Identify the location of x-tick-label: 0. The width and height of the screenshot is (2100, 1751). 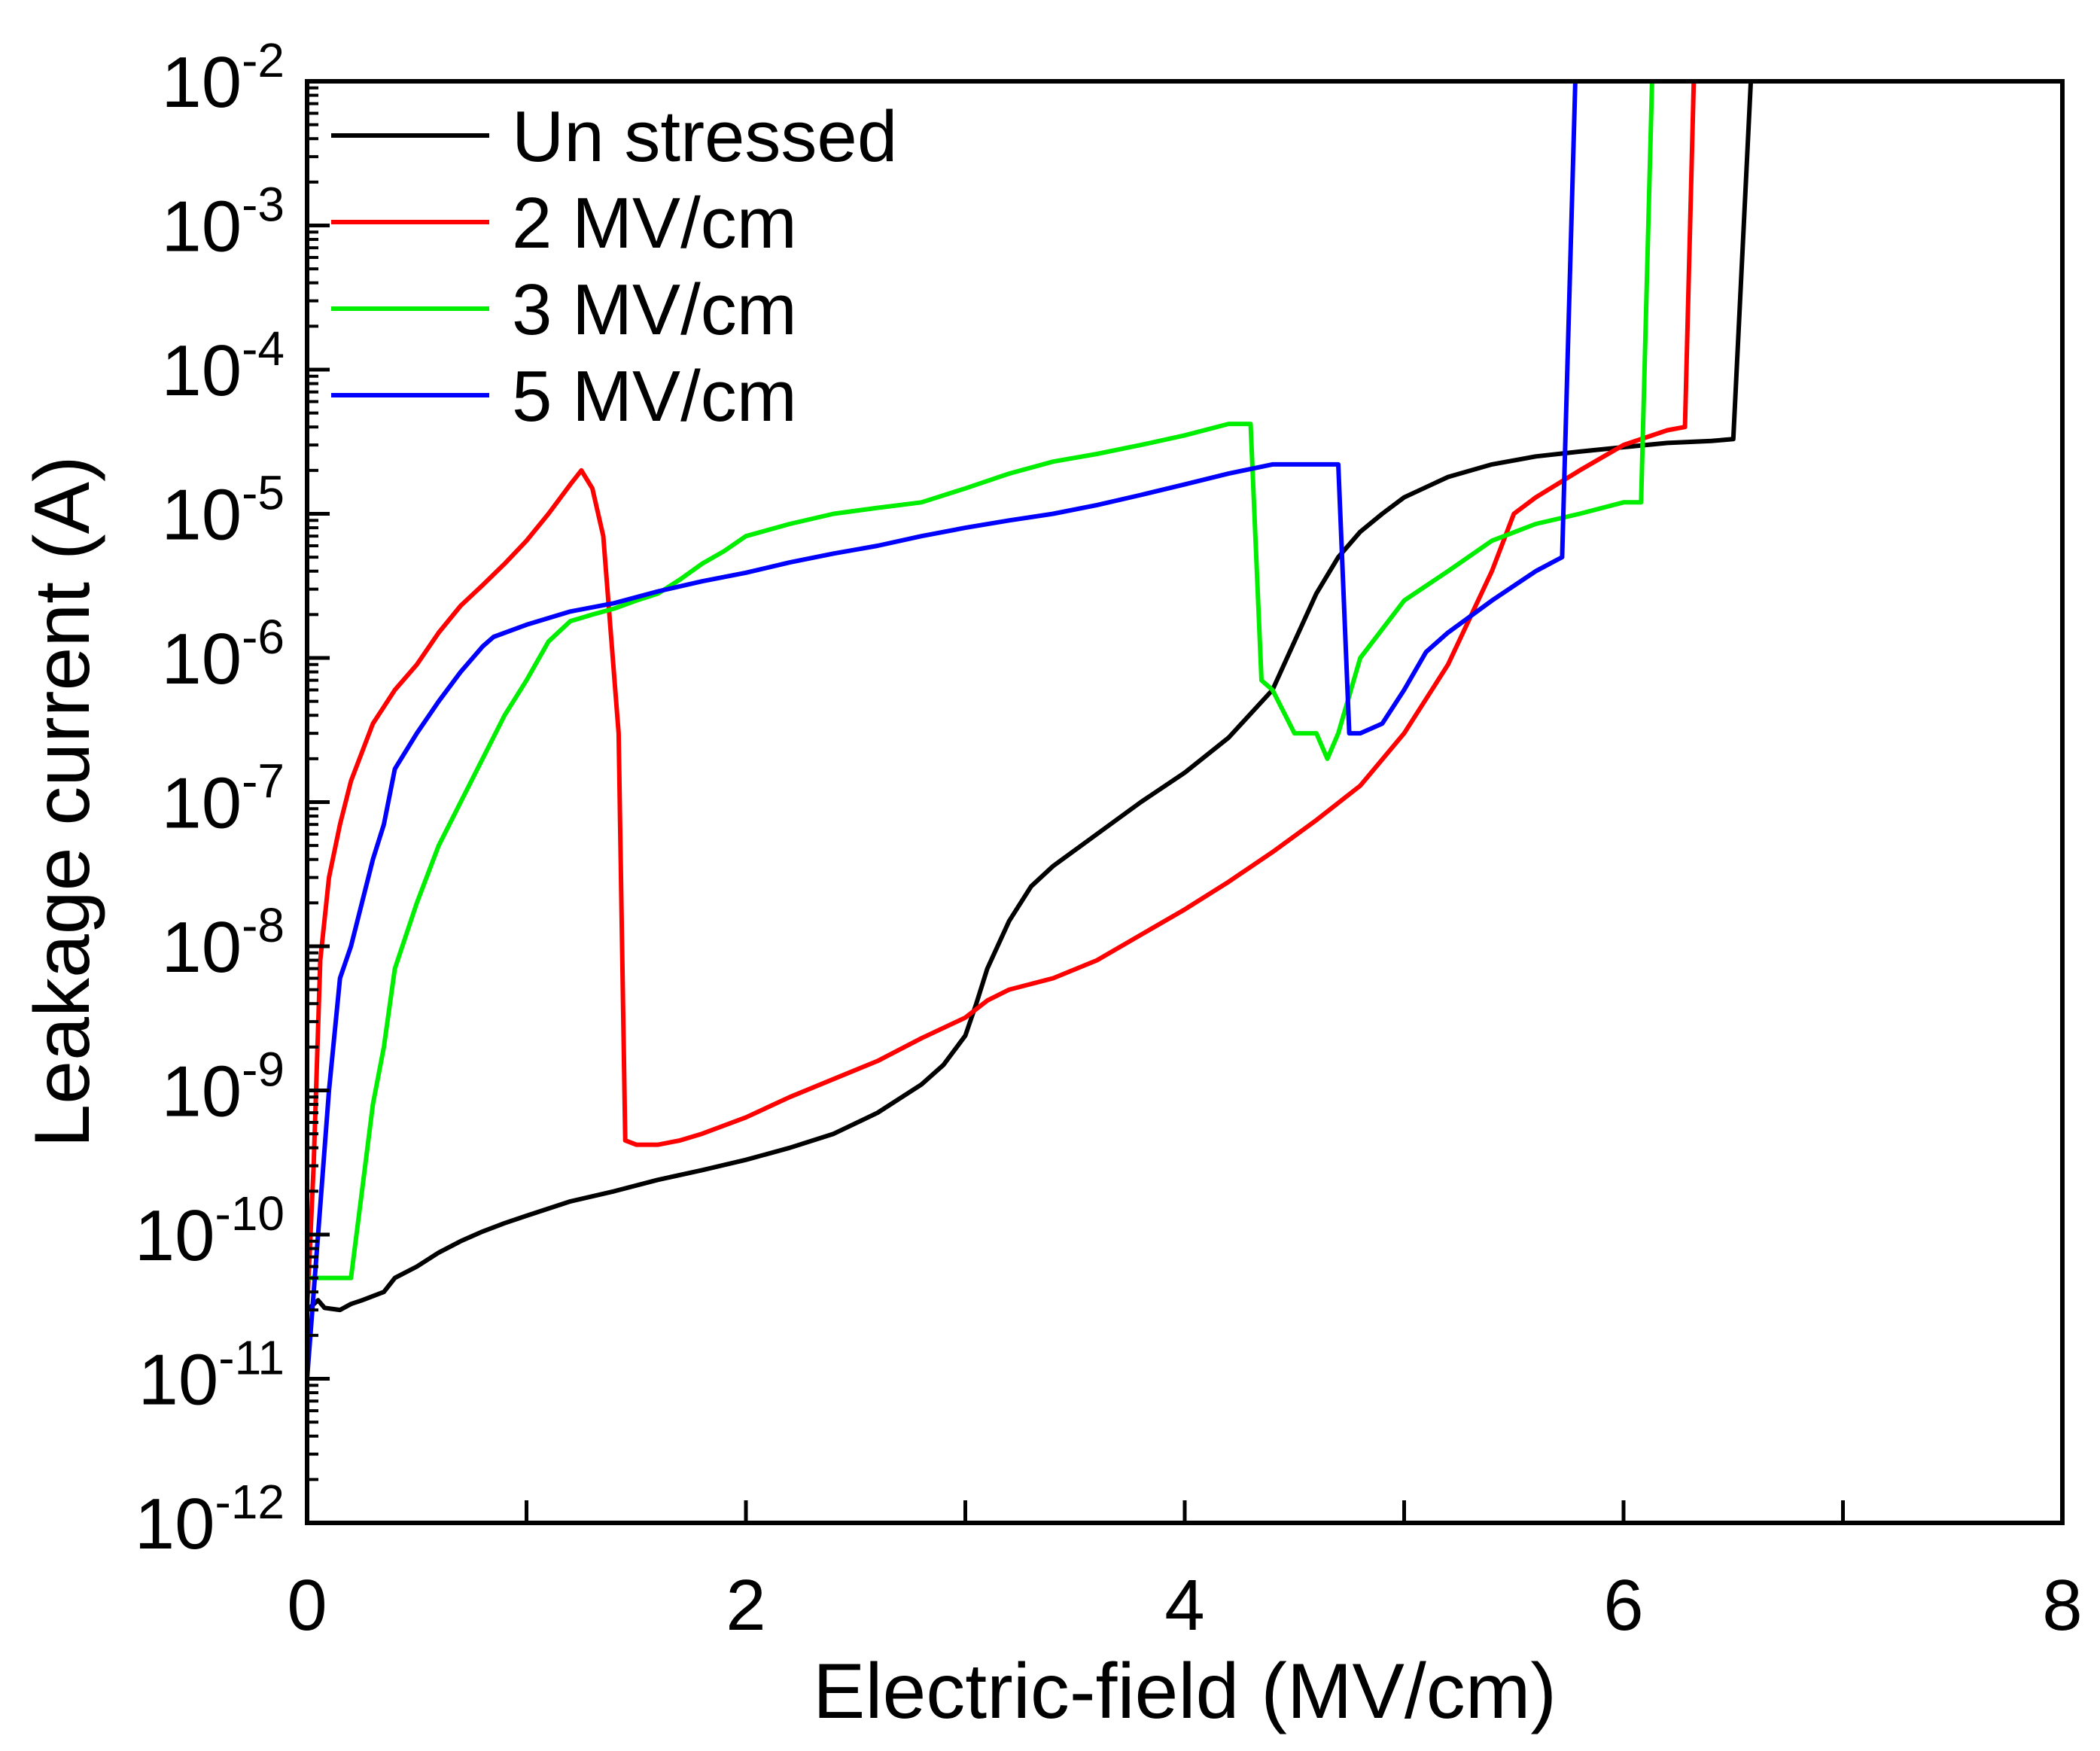
(307, 1605).